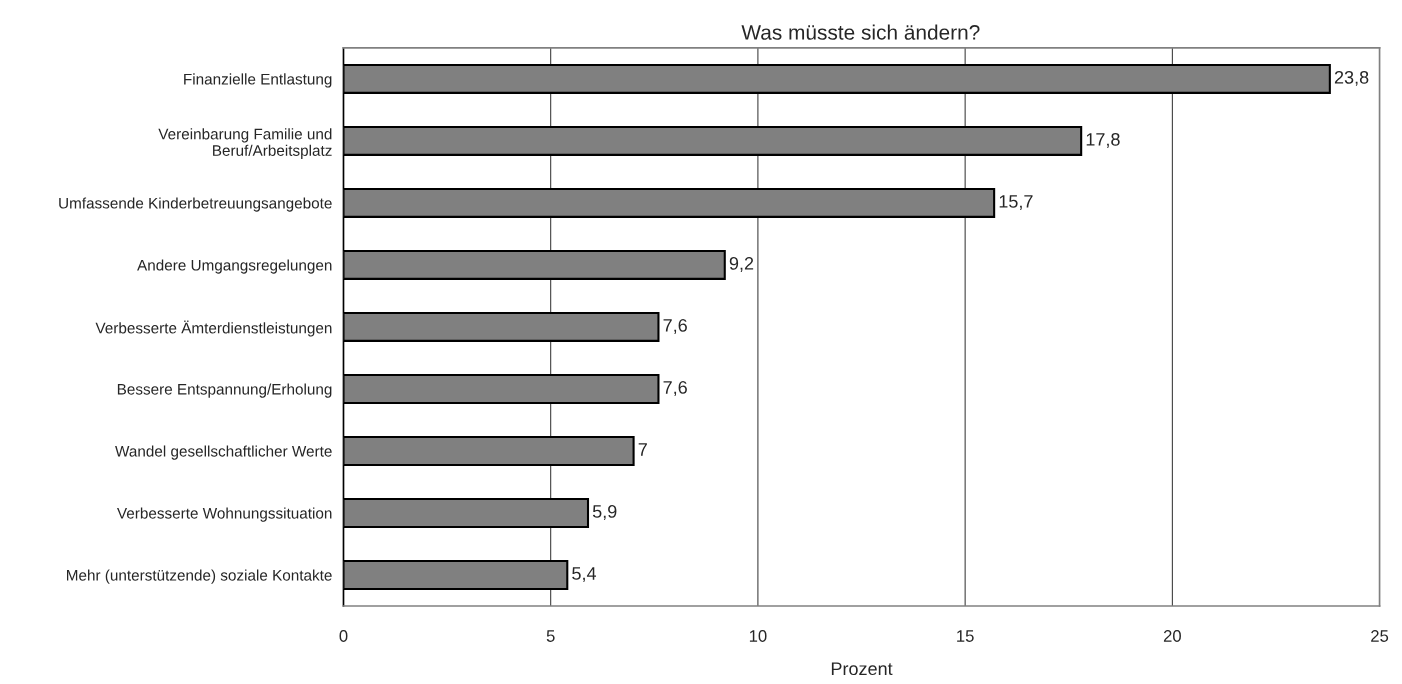 The width and height of the screenshot is (1402, 684). What do you see at coordinates (195, 204) in the screenshot?
I see `y-tick-label: Umfassende Kinderbetreuungsangebote` at bounding box center [195, 204].